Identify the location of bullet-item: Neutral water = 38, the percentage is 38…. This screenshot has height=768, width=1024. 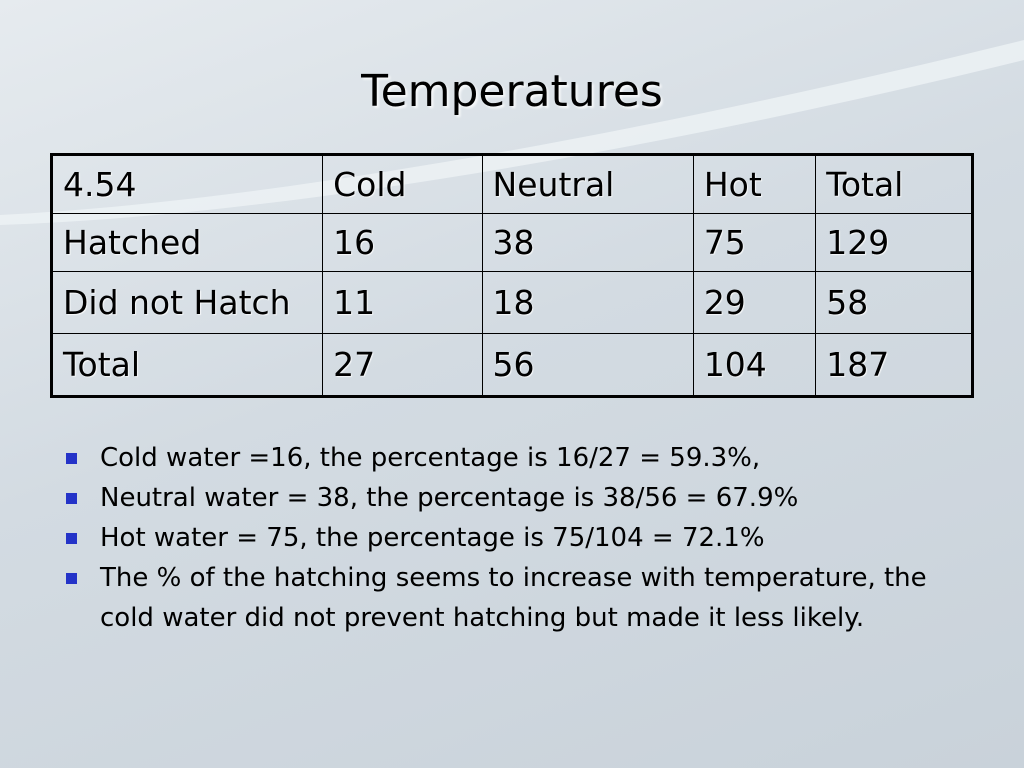
(510, 498).